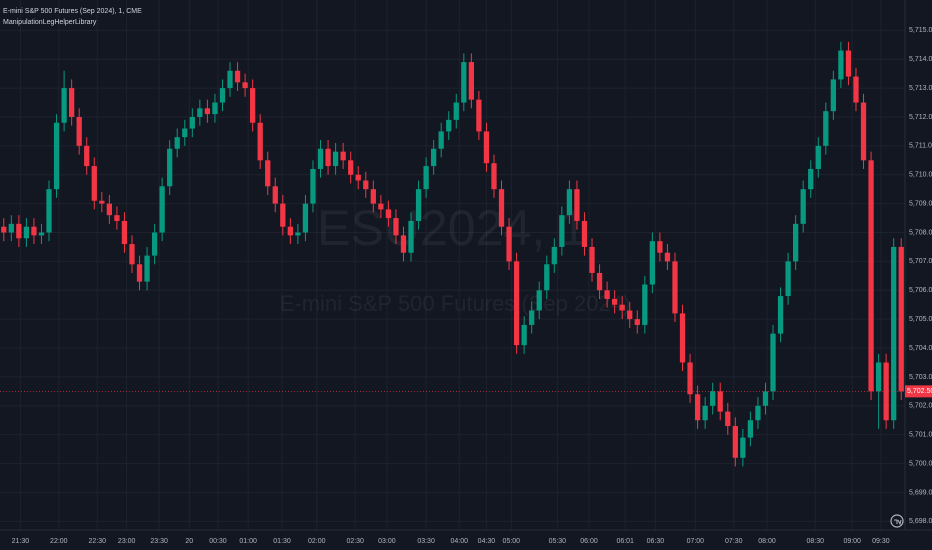 The width and height of the screenshot is (932, 550). Describe the element at coordinates (920, 463) in the screenshot. I see `y-tick-label: 5,700.00` at that location.